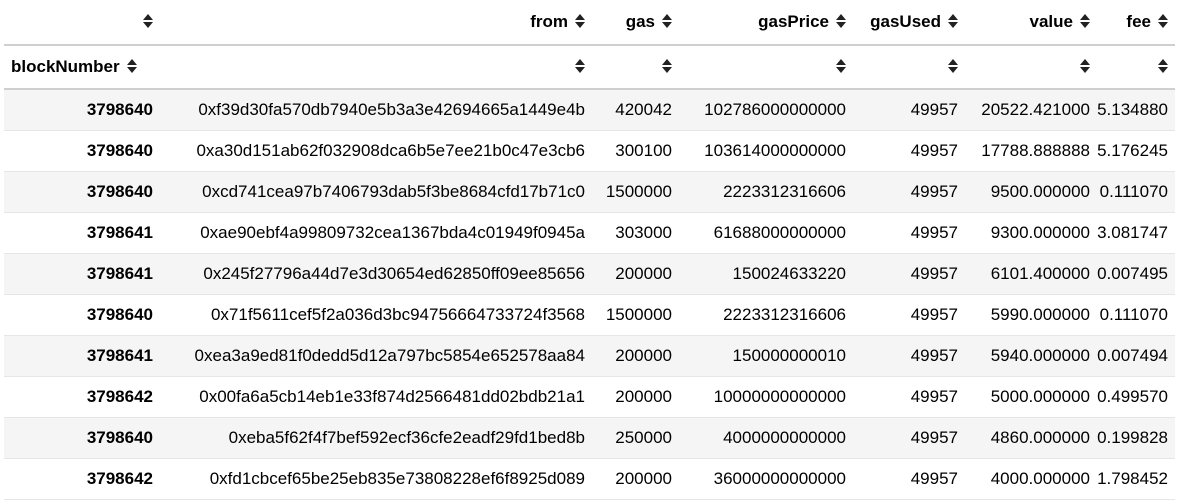 The image size is (1179, 500). What do you see at coordinates (1031, 356) in the screenshot?
I see `cell-value: 5940.000000` at bounding box center [1031, 356].